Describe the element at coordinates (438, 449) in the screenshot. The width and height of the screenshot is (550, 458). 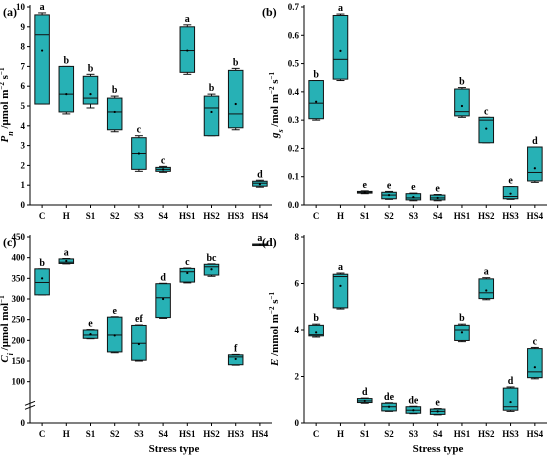
I see `x-axis-title-right: Stress type` at that location.